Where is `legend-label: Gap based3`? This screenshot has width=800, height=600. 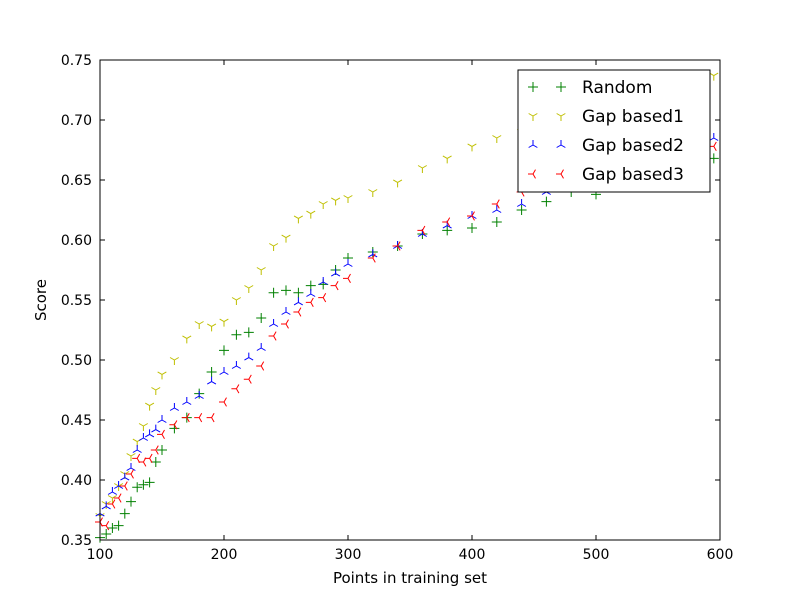 legend-label: Gap based3 is located at coordinates (633, 175).